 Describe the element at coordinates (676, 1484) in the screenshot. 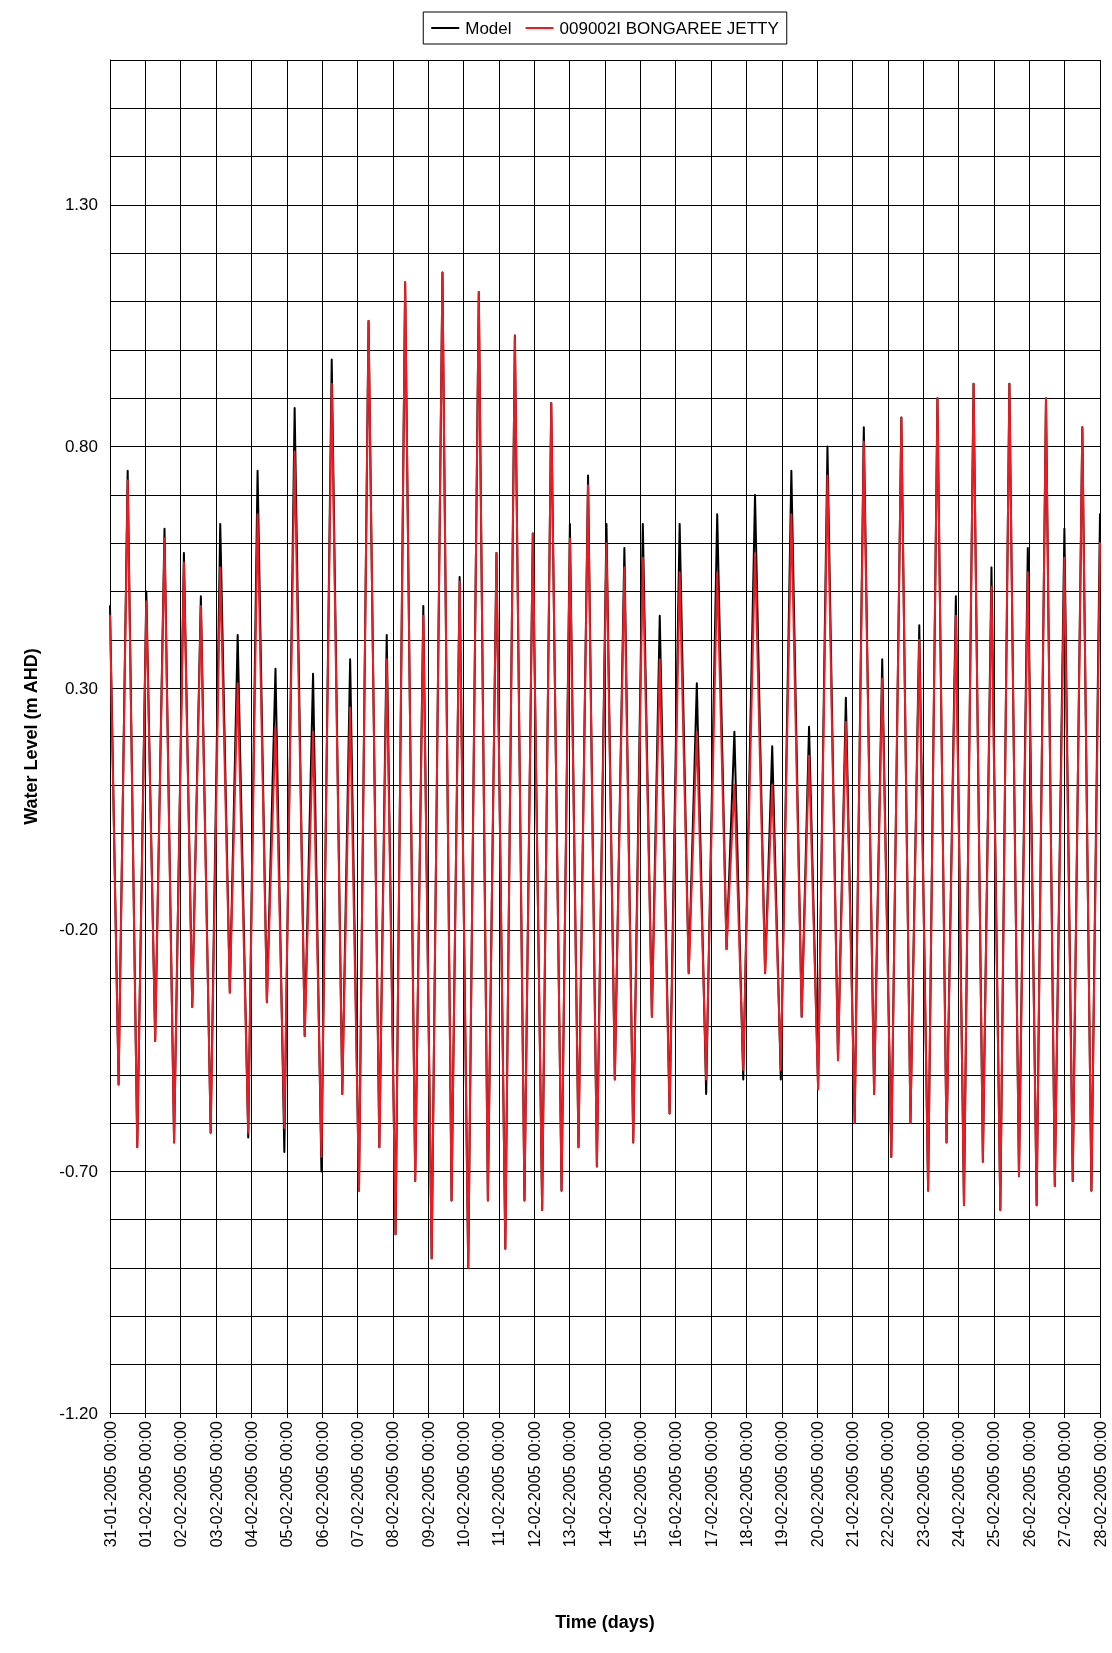

I see `x-tick-label: 16-02-2005 00:00` at that location.